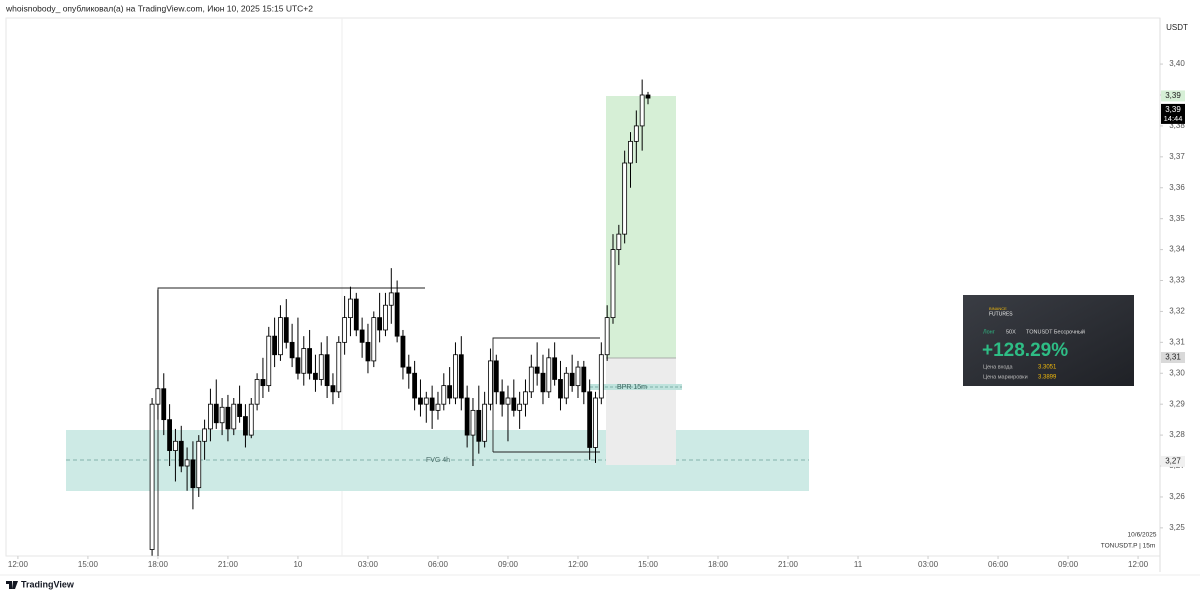  I want to click on card-mark-label: Цена маркировки, so click(1005, 377).